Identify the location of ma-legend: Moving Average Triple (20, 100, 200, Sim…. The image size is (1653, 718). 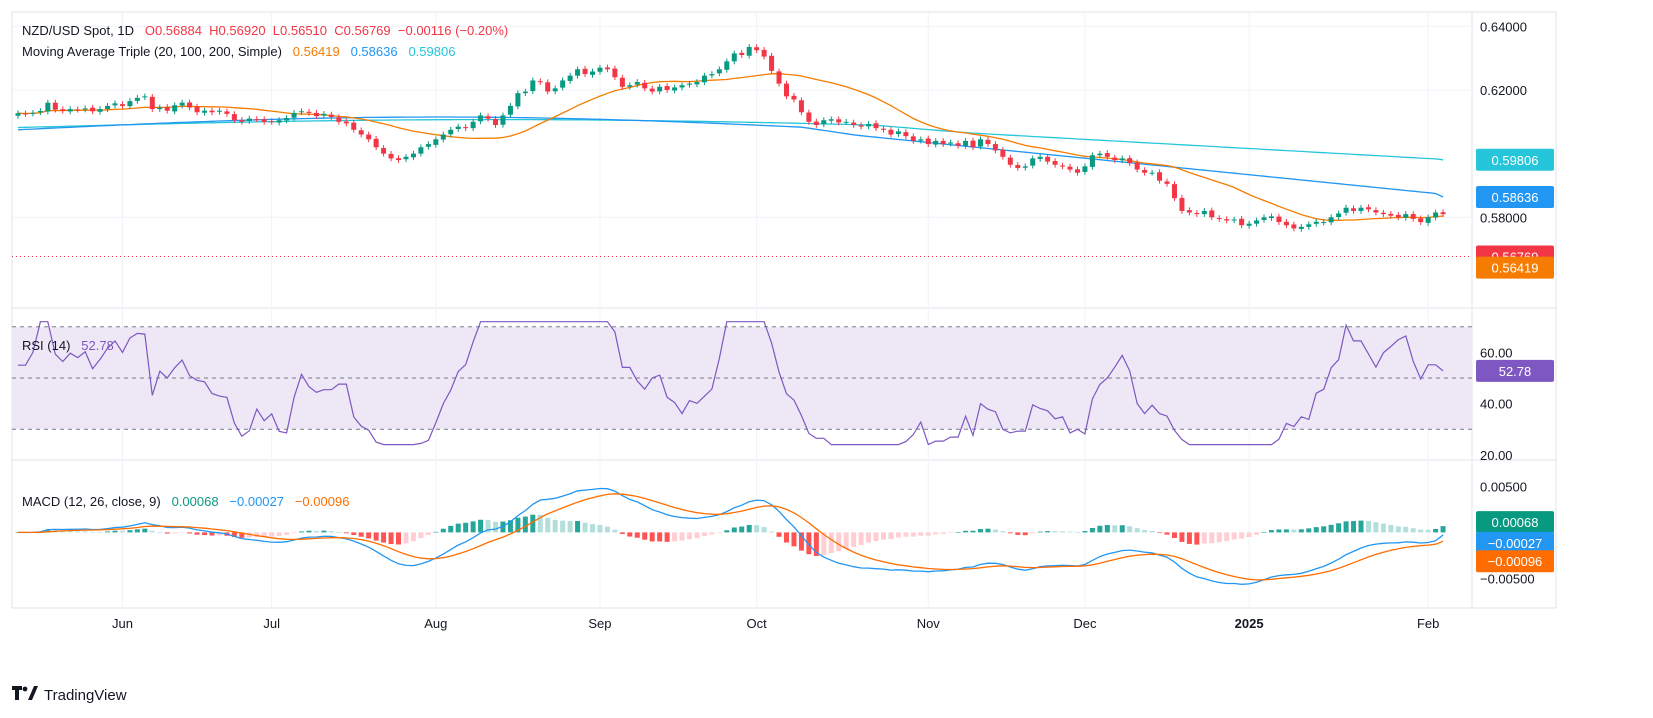
(238, 51).